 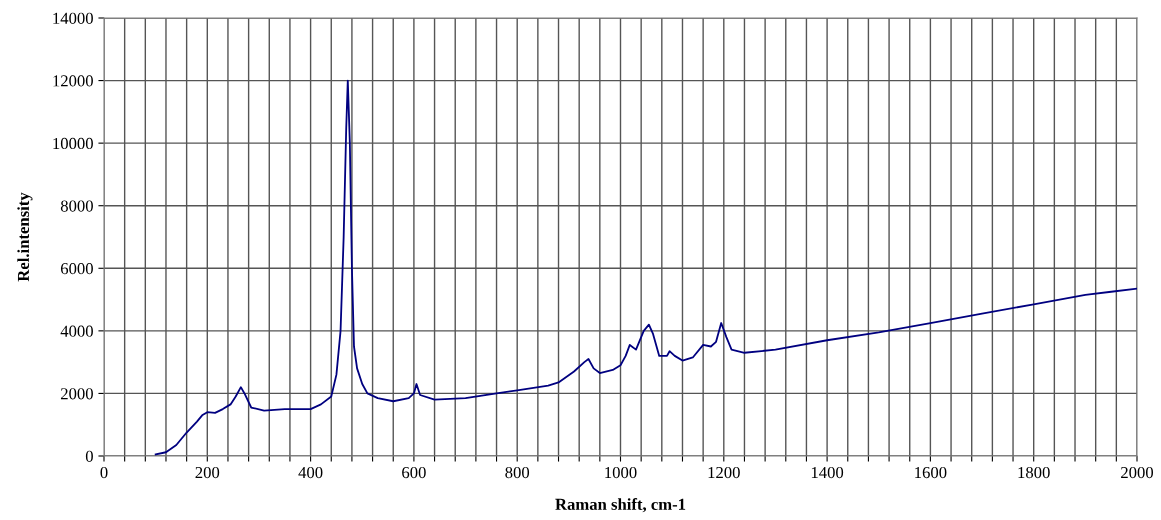 I want to click on y-tick-label: 14000, so click(x=73, y=18).